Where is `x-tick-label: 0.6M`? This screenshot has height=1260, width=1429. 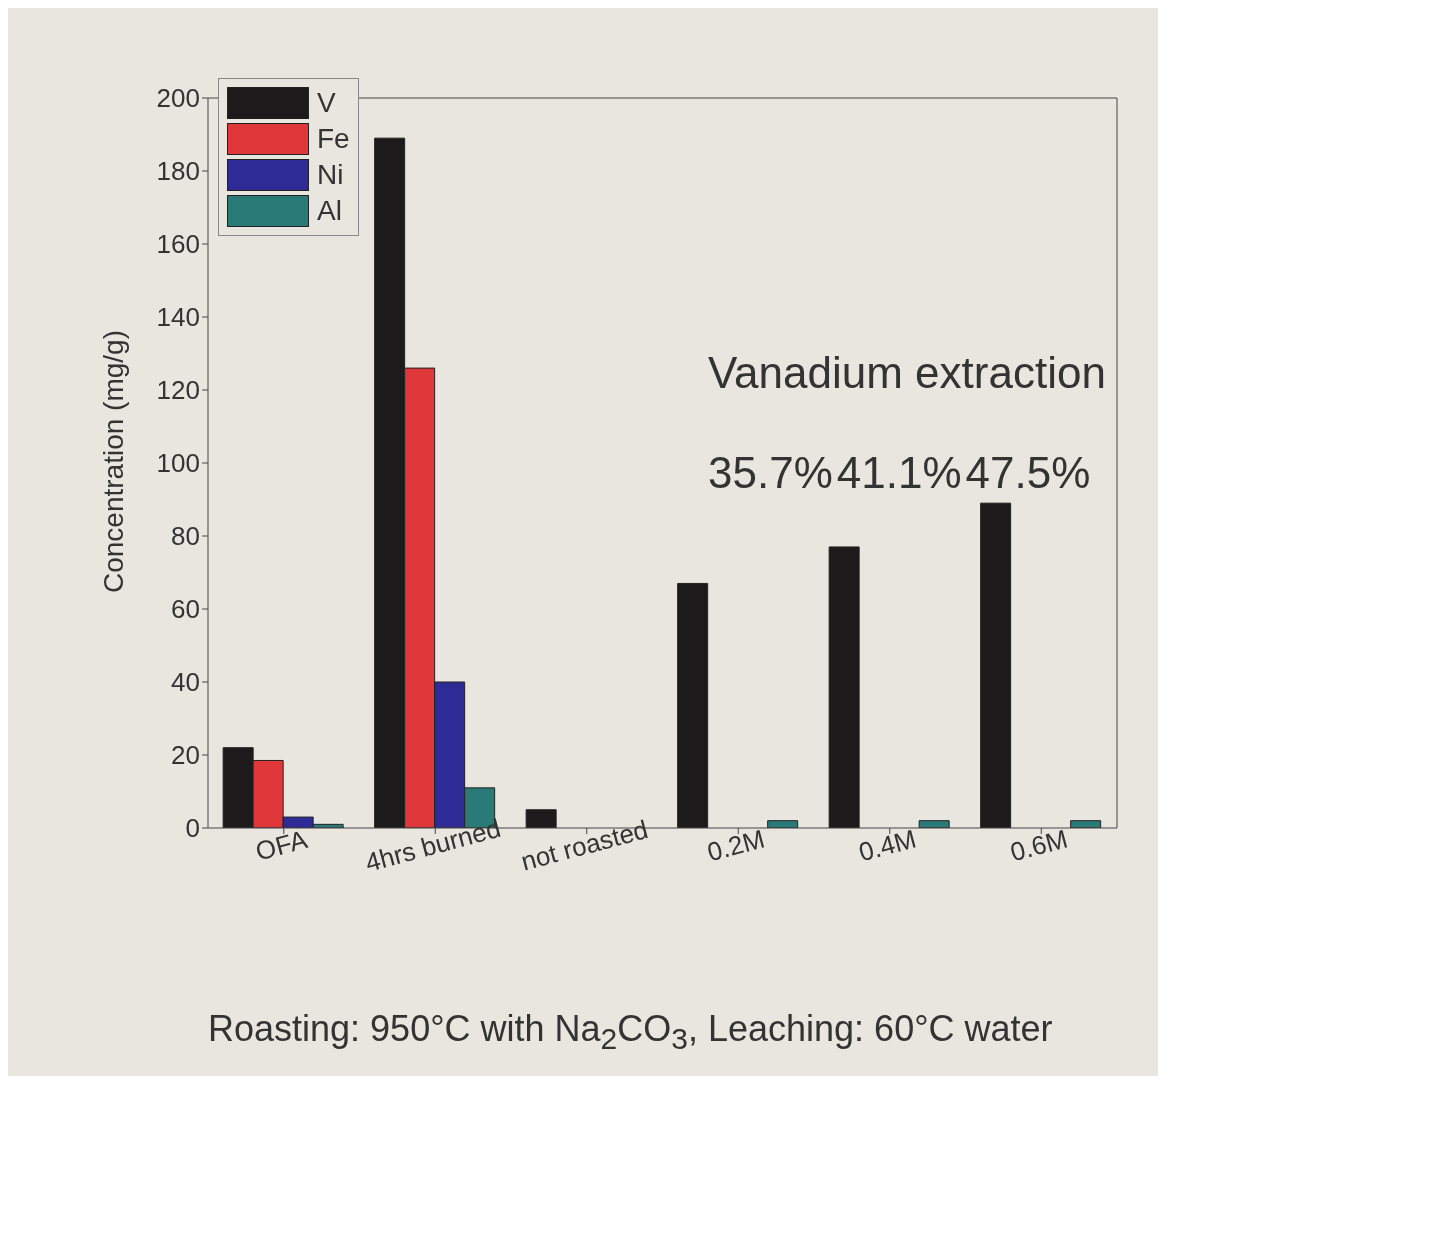
x-tick-label: 0.6M is located at coordinates (1039, 845).